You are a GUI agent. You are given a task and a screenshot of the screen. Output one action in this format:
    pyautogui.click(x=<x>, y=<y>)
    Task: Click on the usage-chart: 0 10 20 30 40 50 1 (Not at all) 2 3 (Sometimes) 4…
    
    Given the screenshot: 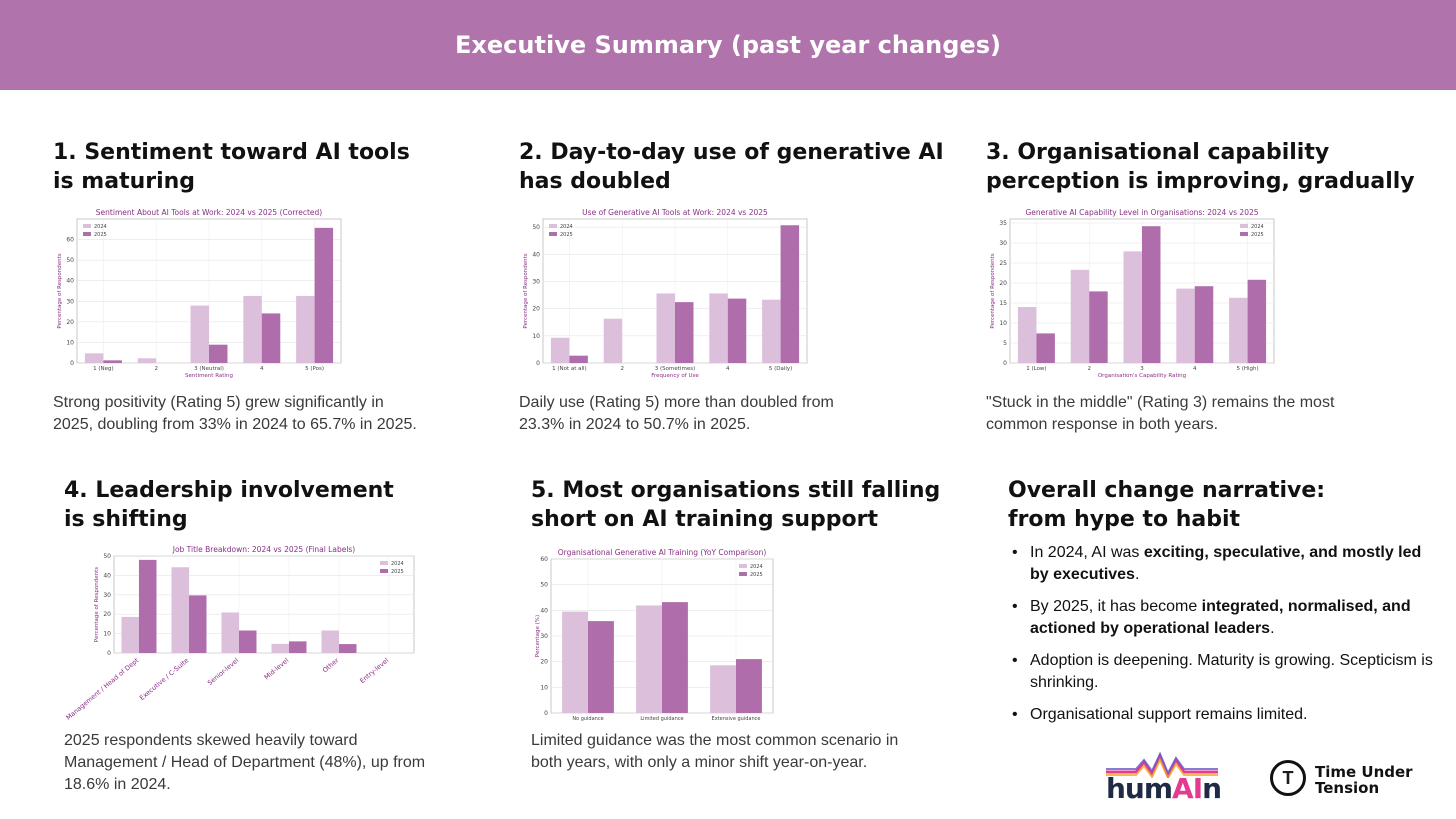 What is the action you would take?
    pyautogui.click(x=669, y=294)
    